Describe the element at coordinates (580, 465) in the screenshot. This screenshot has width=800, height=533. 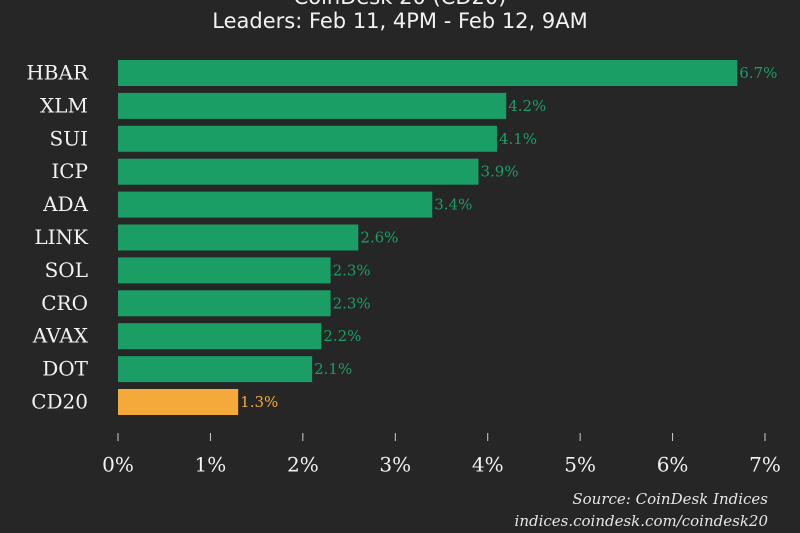
I see `x-tick-label: 5%` at that location.